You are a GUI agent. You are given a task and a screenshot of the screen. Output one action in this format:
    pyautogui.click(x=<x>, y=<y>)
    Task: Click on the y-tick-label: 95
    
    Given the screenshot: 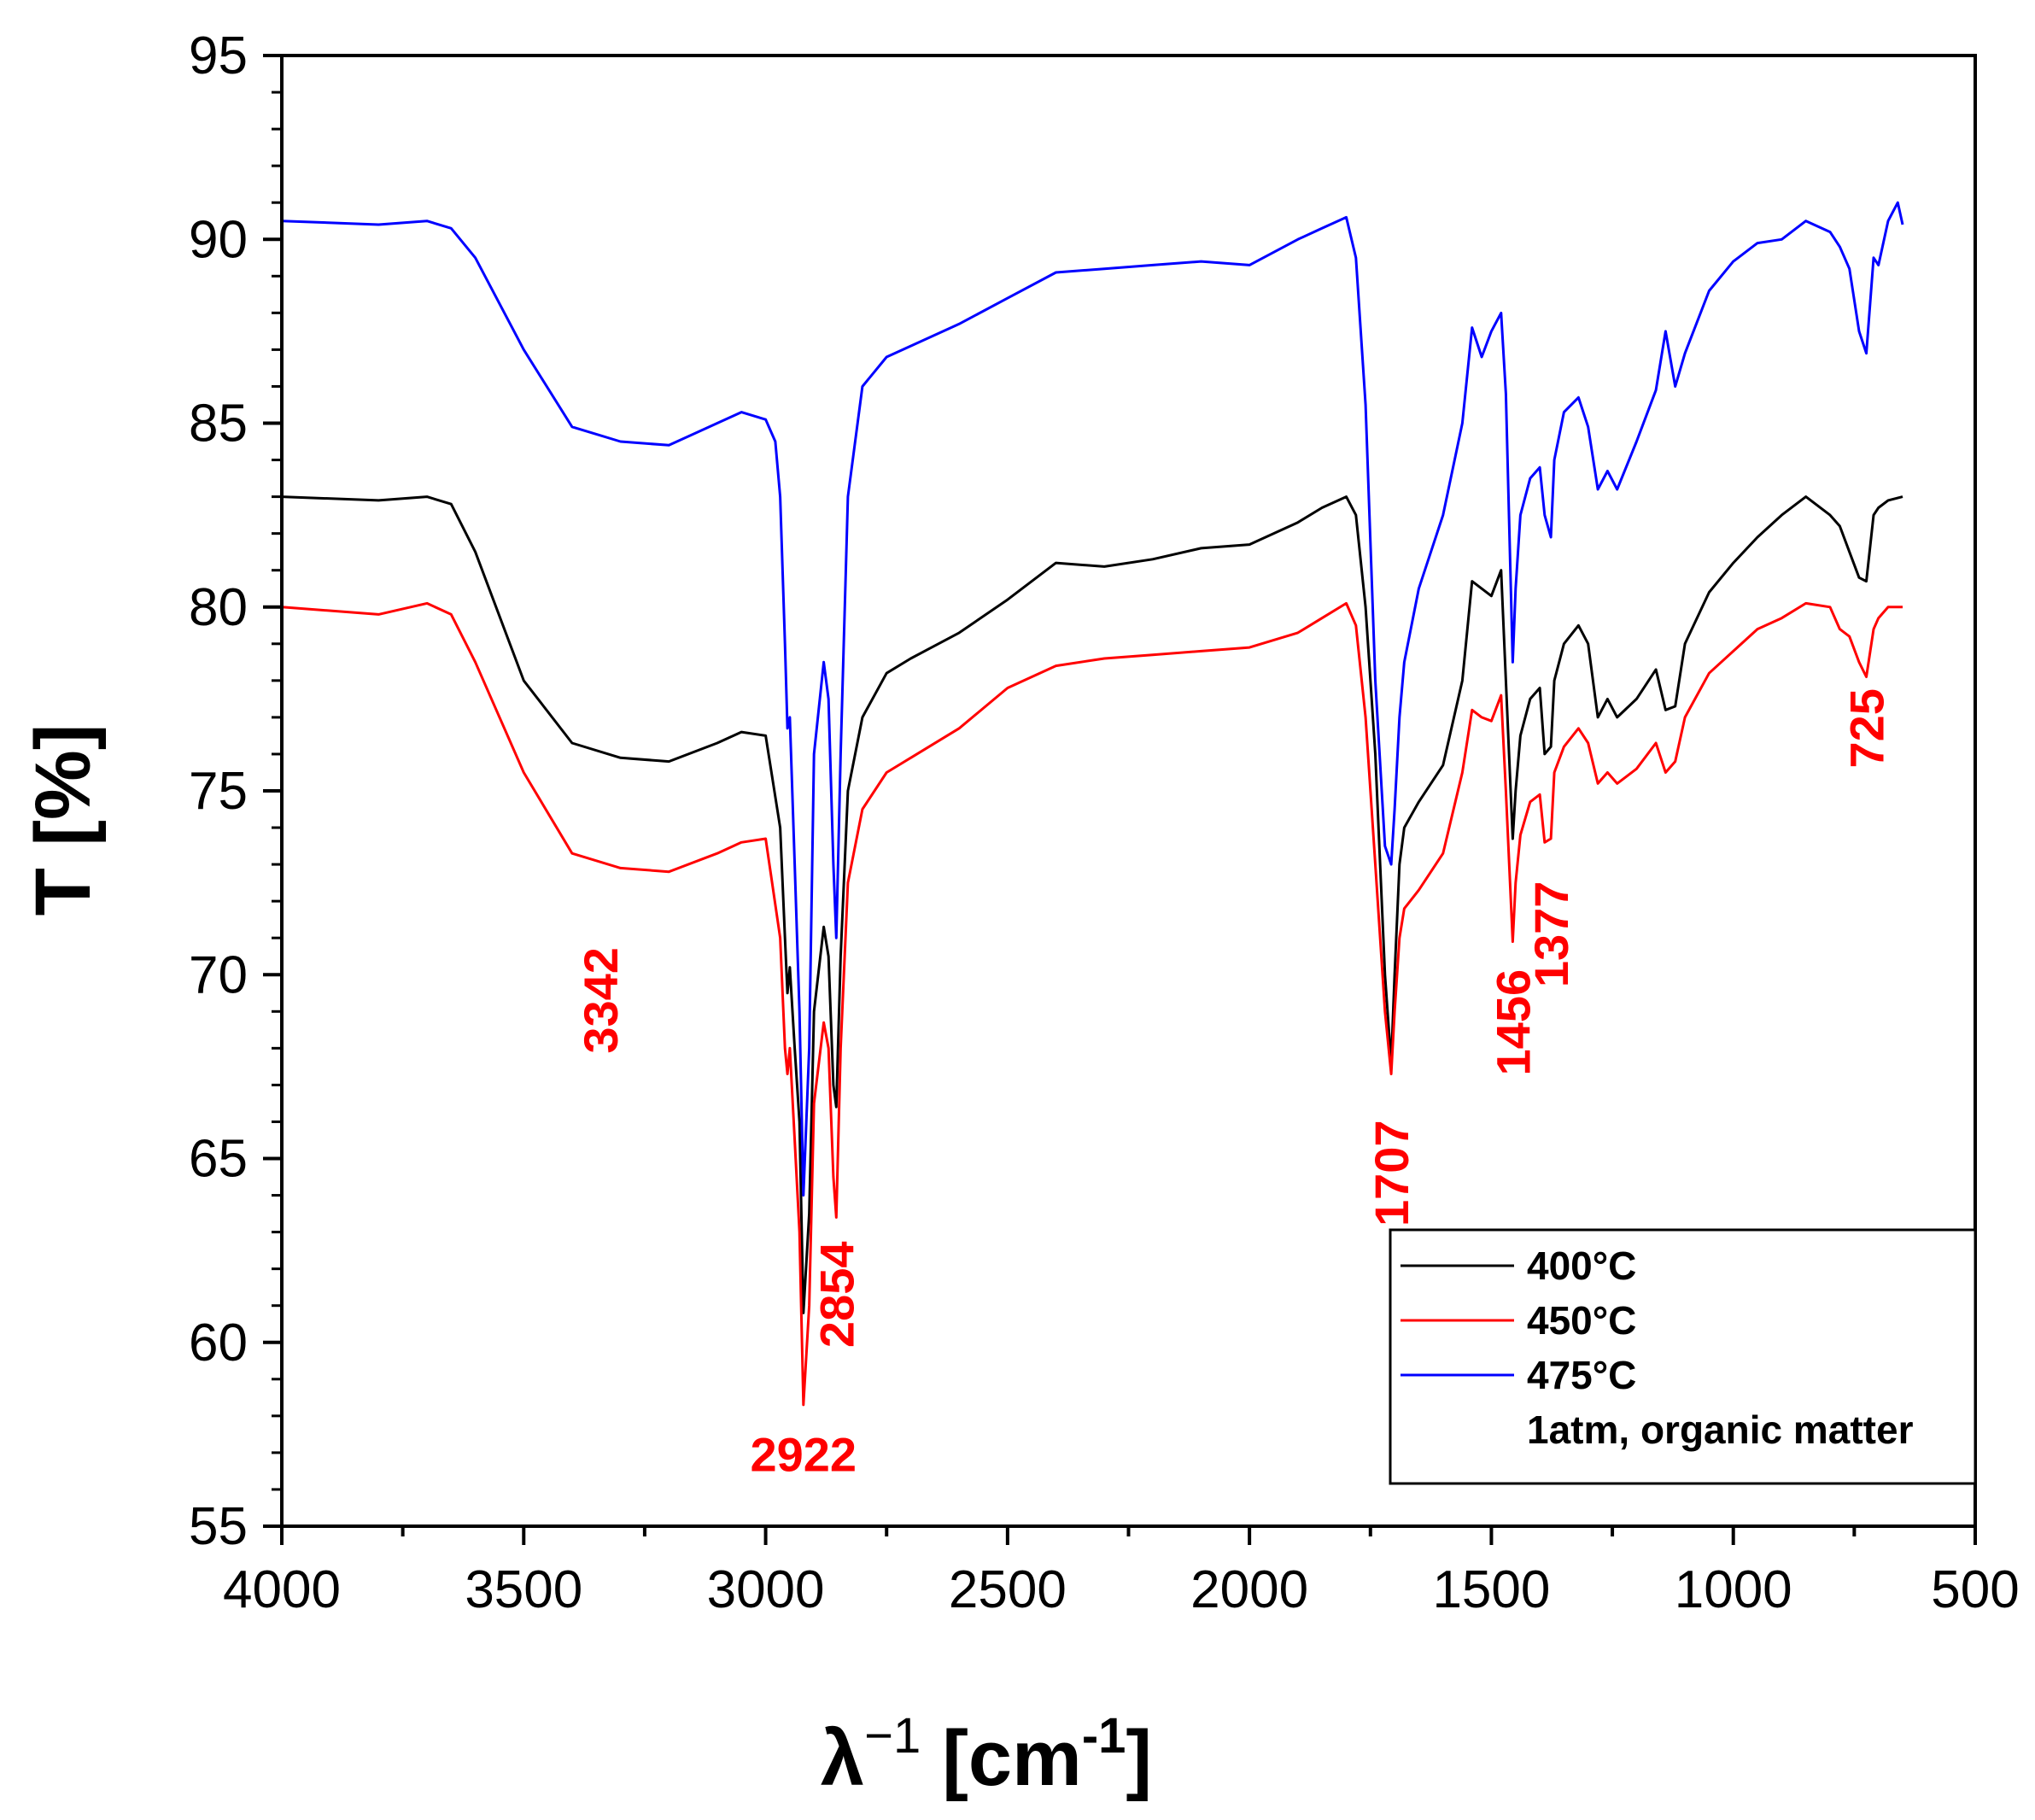 What is the action you would take?
    pyautogui.click(x=218, y=56)
    